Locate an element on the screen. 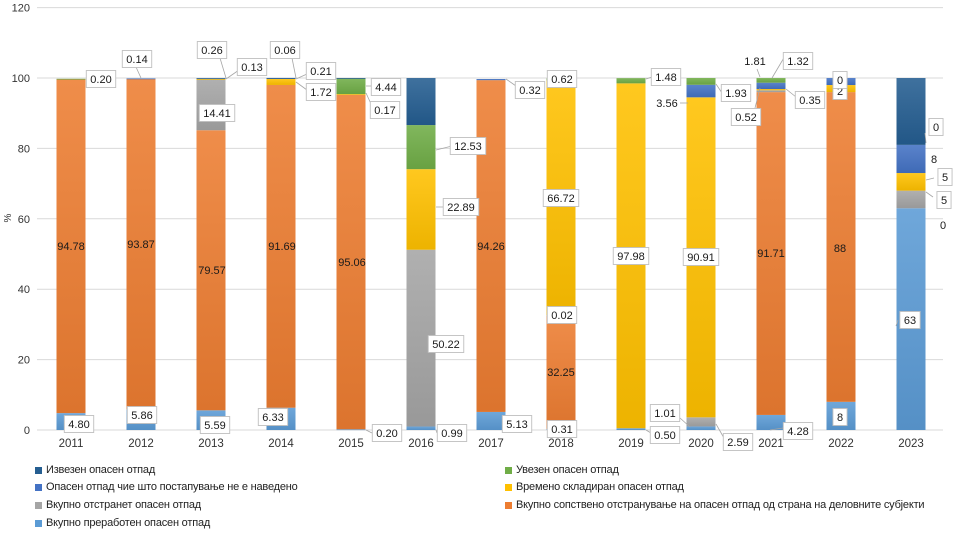  data-label: 6.33 is located at coordinates (273, 417).